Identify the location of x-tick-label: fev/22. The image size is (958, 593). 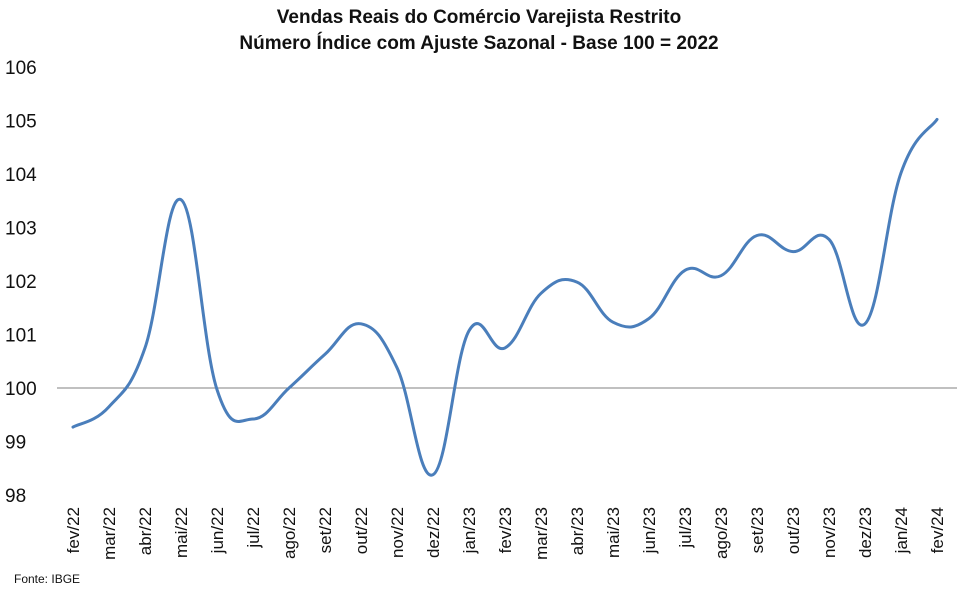
(73, 530).